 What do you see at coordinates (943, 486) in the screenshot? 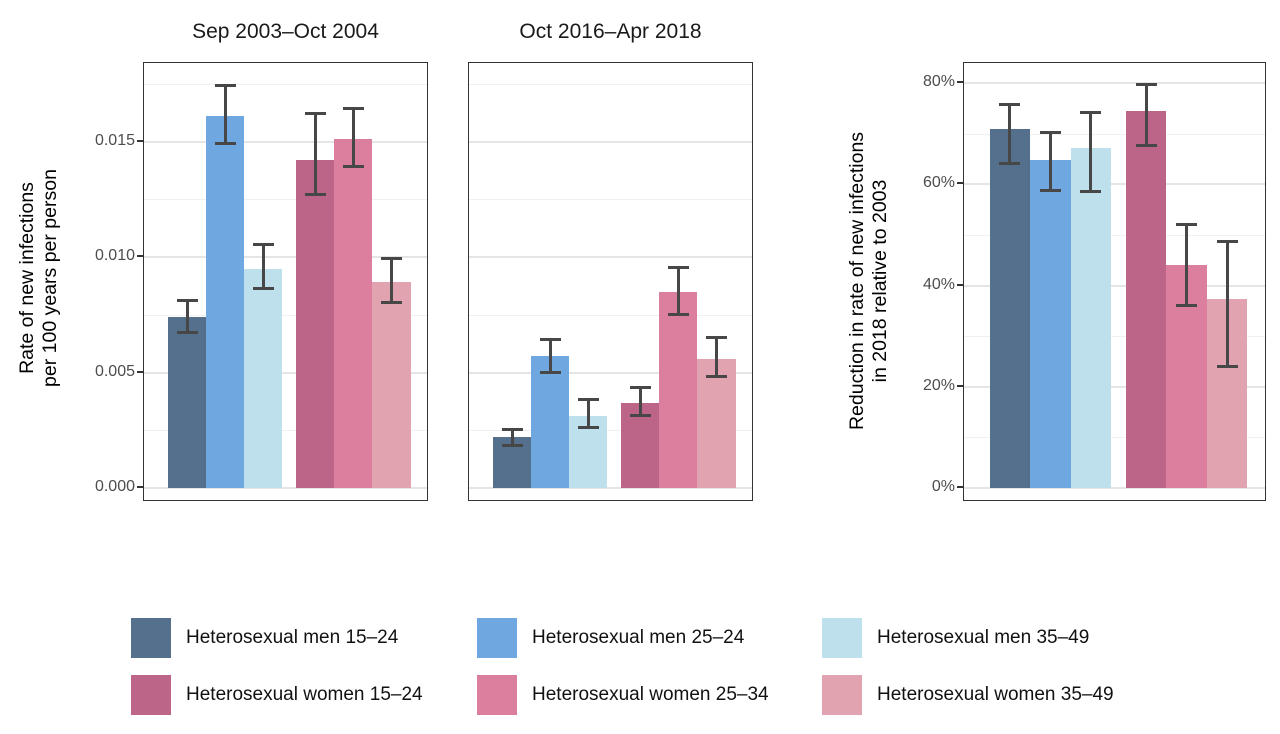
I see `y-tick-label: 0%` at bounding box center [943, 486].